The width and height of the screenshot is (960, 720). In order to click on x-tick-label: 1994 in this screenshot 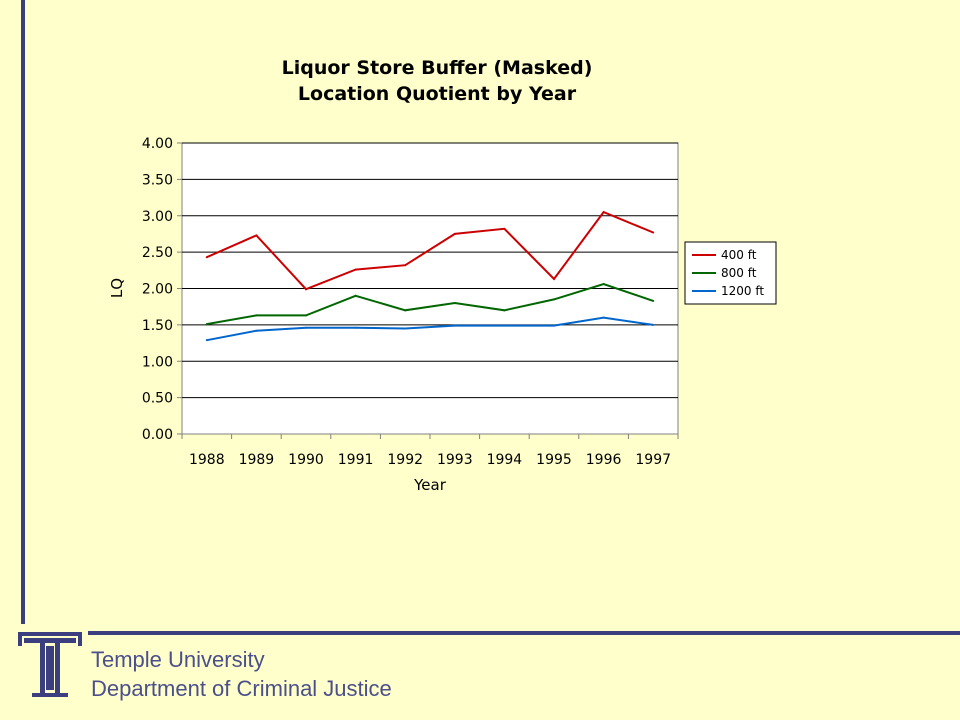, I will do `click(505, 460)`.